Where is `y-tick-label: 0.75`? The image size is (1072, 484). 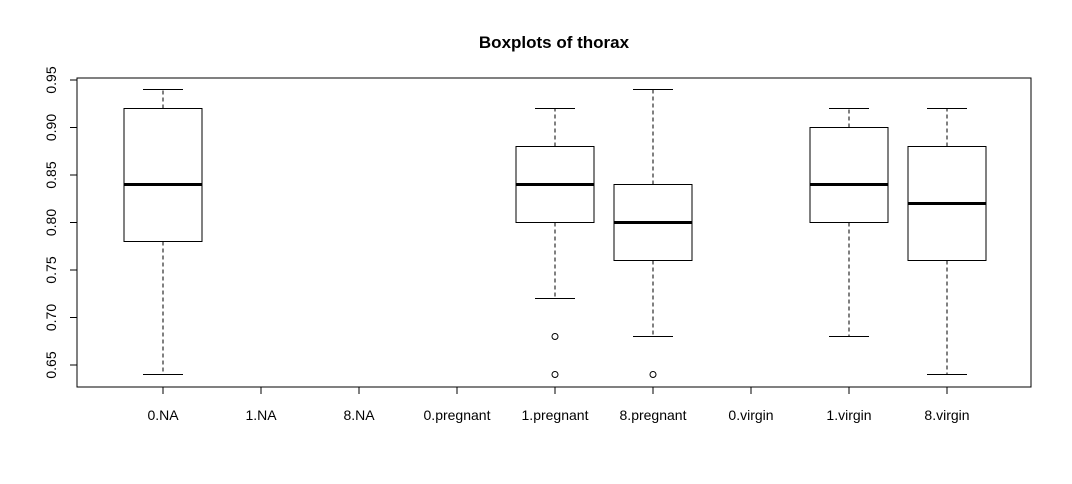 y-tick-label: 0.75 is located at coordinates (51, 269).